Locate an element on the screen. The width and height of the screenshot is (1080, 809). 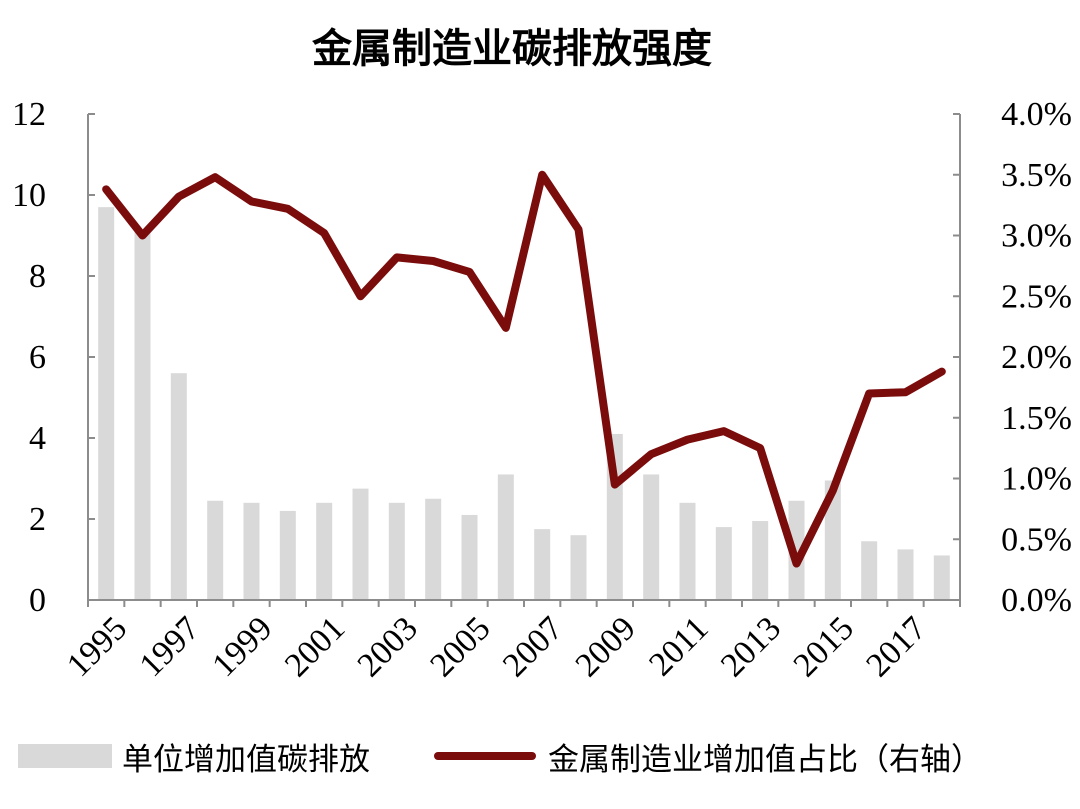
bar-2004 is located at coordinates (433, 549).